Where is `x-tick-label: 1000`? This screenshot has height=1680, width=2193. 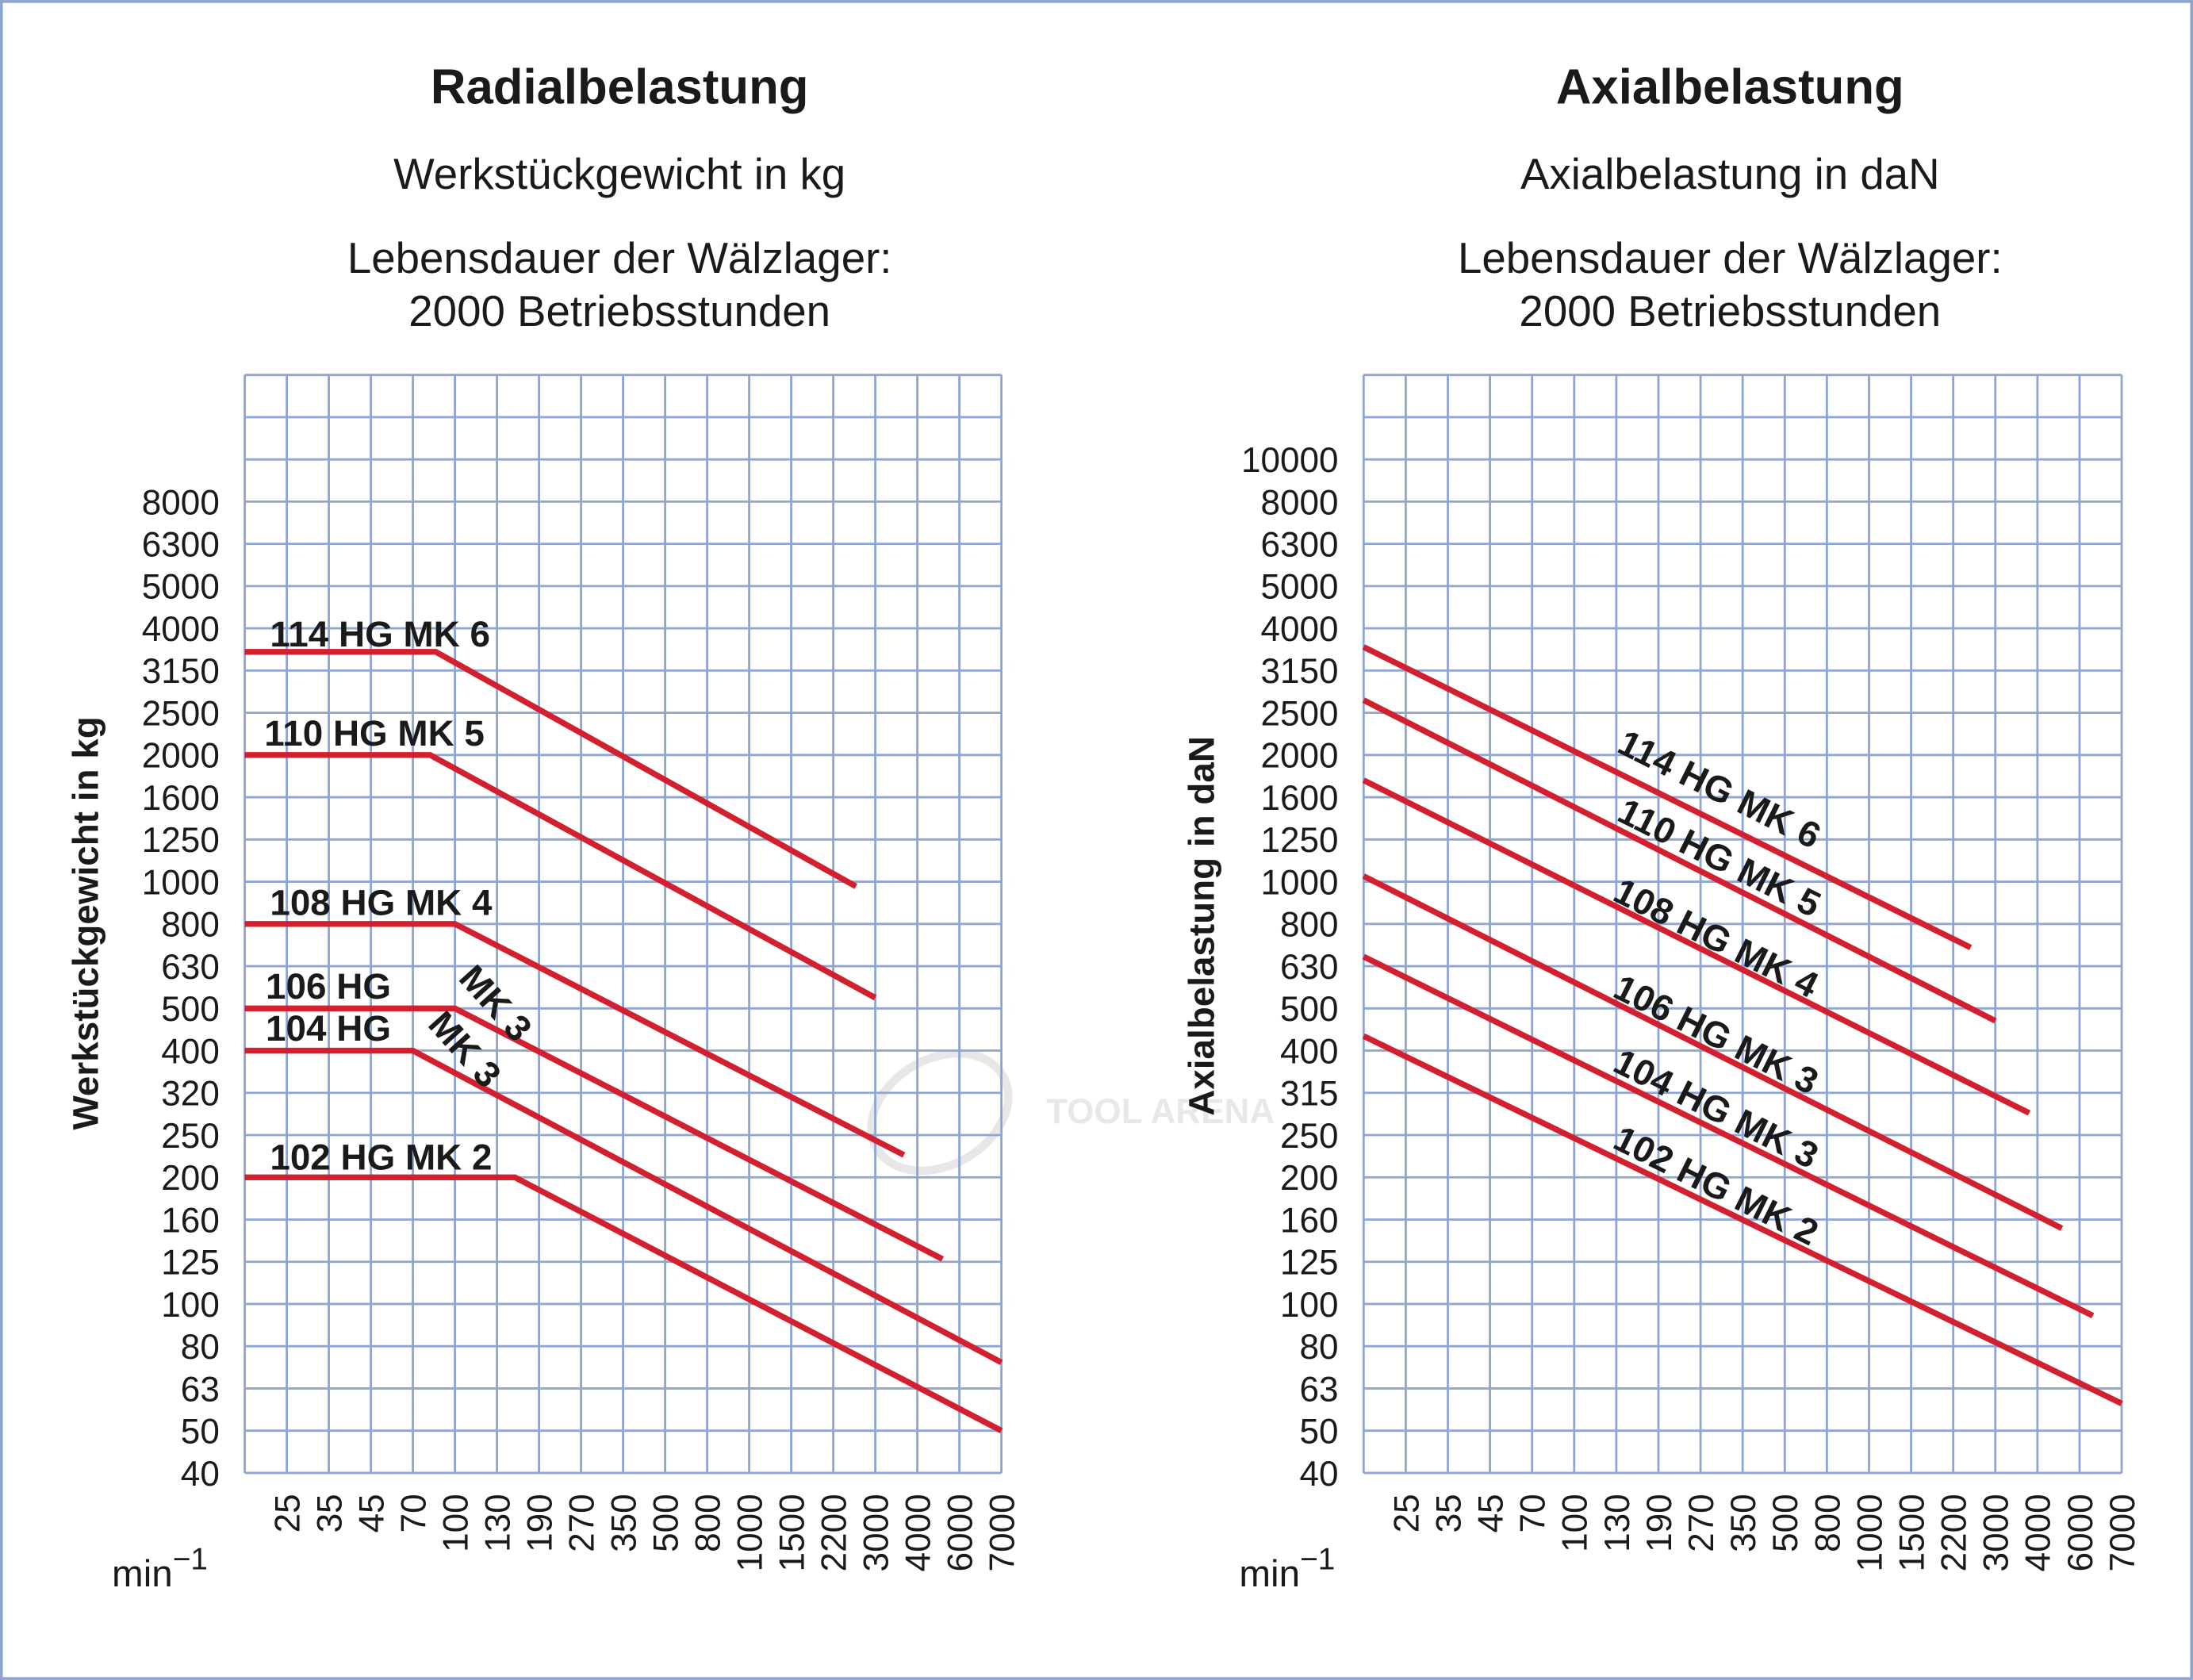
x-tick-label: 1000 is located at coordinates (749, 1532).